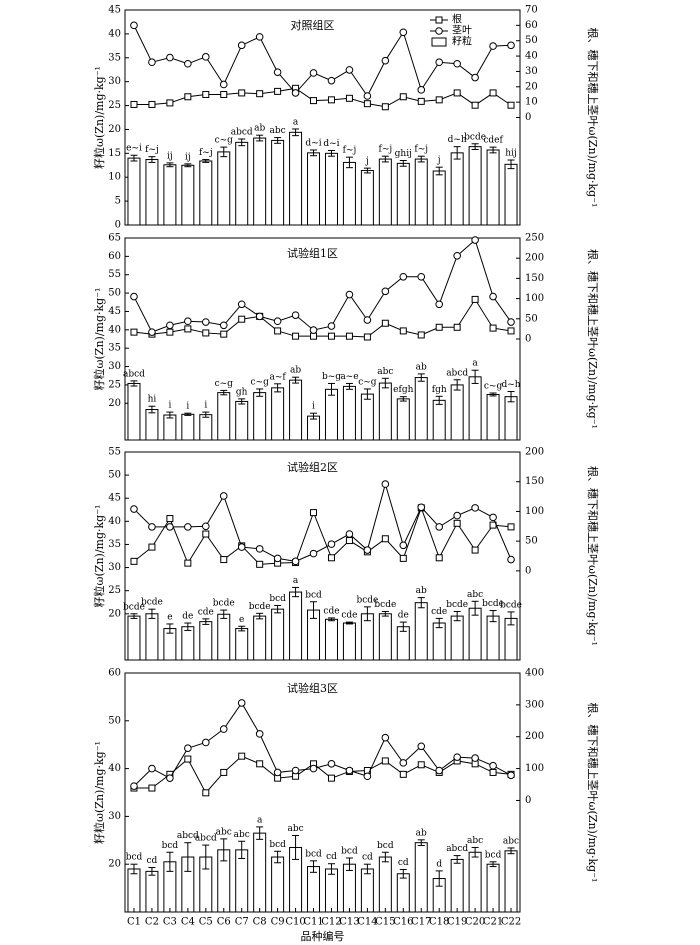 The height and width of the screenshot is (945, 700). What do you see at coordinates (242, 392) in the screenshot?
I see `significance-label: gh` at bounding box center [242, 392].